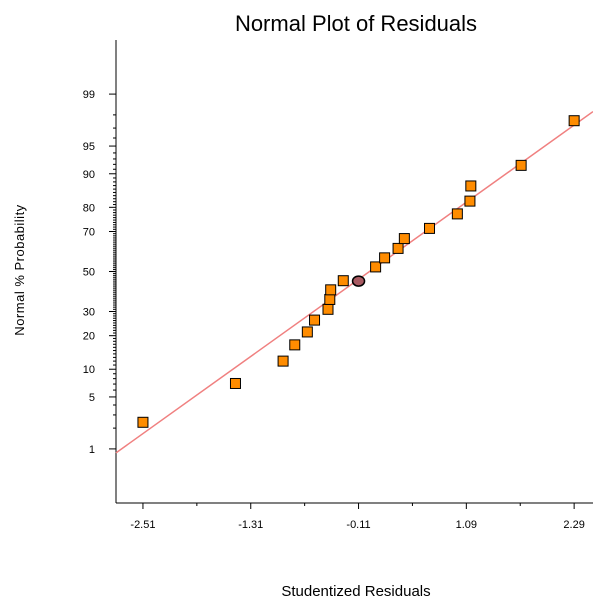 The height and width of the screenshot is (600, 593). Describe the element at coordinates (99, 272) in the screenshot. I see `y-ticks: 1 5 10 20 30 50 70 80 90 95 99` at that location.